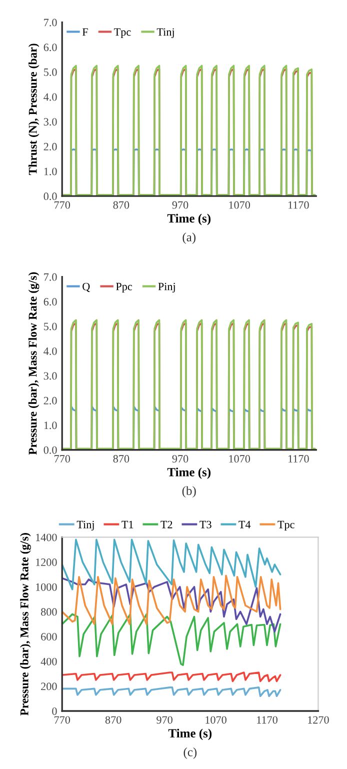 The height and width of the screenshot is (769, 347). I want to click on y-tick-label: 800, so click(49, 612).